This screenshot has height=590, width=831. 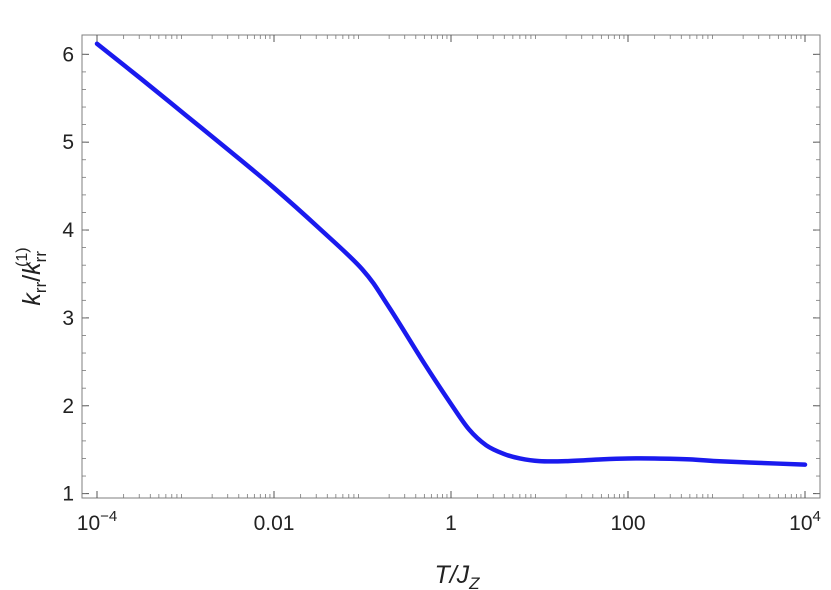 What do you see at coordinates (68, 230) in the screenshot?
I see `y-tick-label: 4` at bounding box center [68, 230].